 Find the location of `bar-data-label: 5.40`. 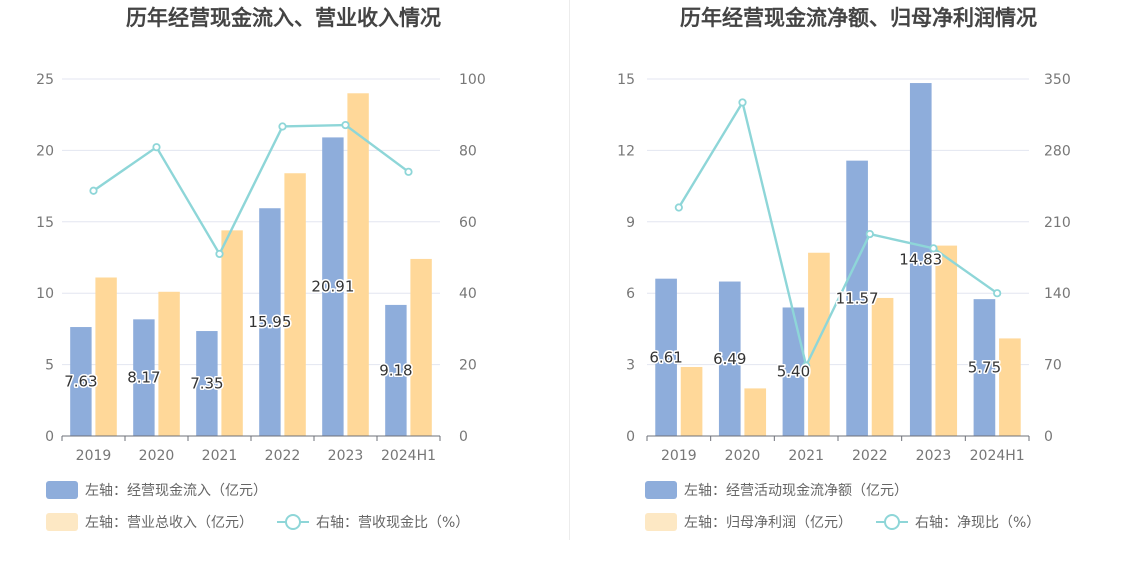

bar-data-label: 5.40 is located at coordinates (793, 372).